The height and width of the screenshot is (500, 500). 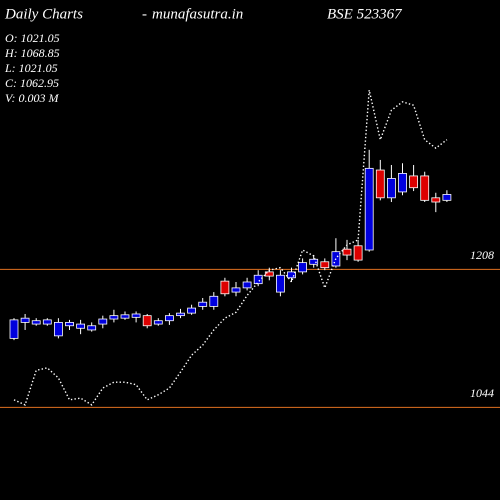 I want to click on info-line: V: 0.003 M, so click(x=32, y=98).